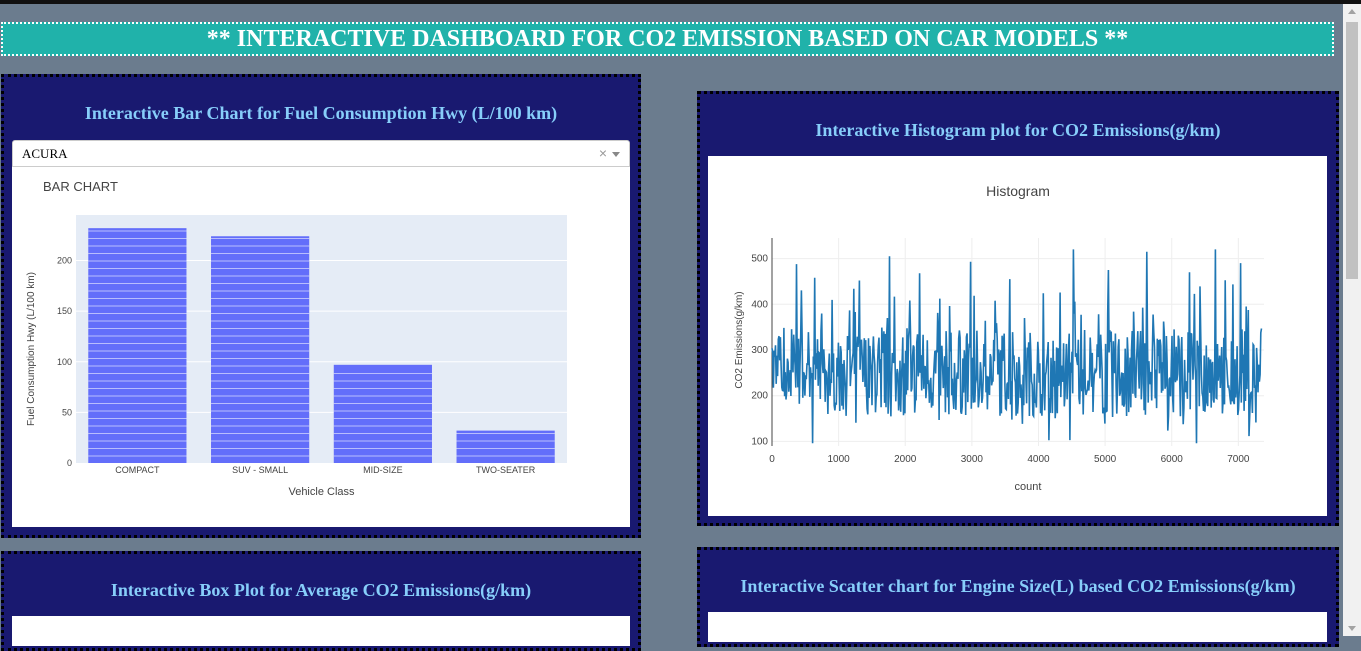 Image resolution: width=1361 pixels, height=651 pixels. What do you see at coordinates (64, 362) in the screenshot?
I see `bar-chart-y-tick: 100` at bounding box center [64, 362].